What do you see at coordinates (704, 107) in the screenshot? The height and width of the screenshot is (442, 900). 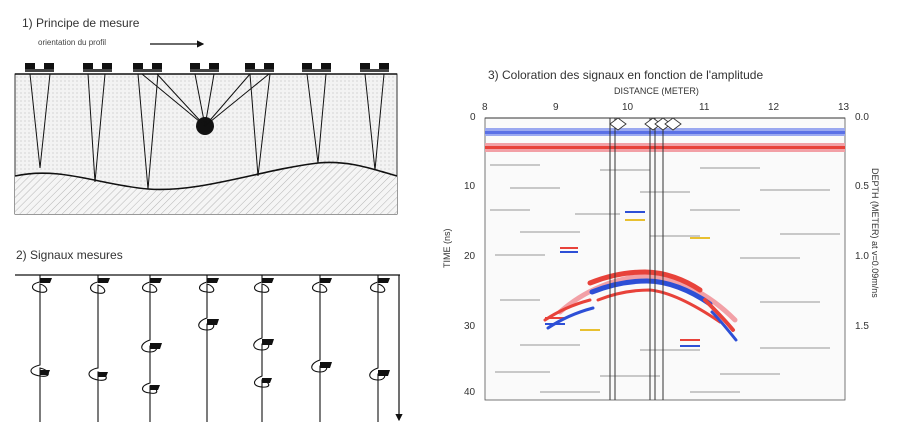 I see `top-tick-label: 11` at bounding box center [704, 107].